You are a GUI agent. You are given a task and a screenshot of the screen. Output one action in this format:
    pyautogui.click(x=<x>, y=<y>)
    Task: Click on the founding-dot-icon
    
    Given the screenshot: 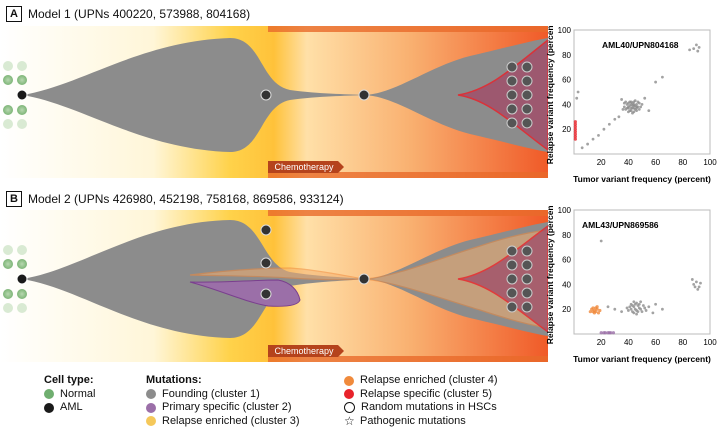 What is the action you would take?
    pyautogui.click(x=151, y=394)
    